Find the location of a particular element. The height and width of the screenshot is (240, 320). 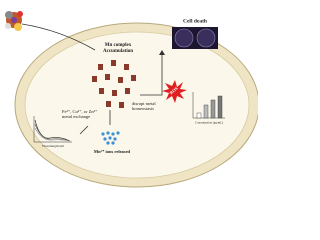

label: ROS is located at coordinates (174, 90).